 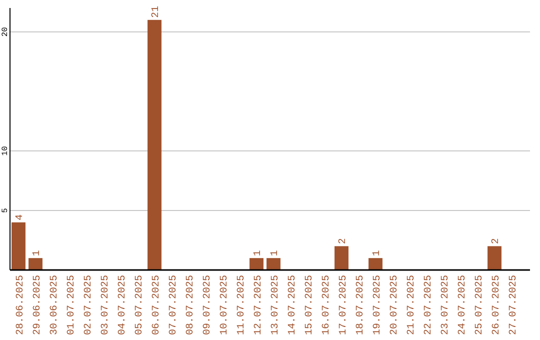 I want to click on x-tick-label: 19.07.2025, so click(x=378, y=305).